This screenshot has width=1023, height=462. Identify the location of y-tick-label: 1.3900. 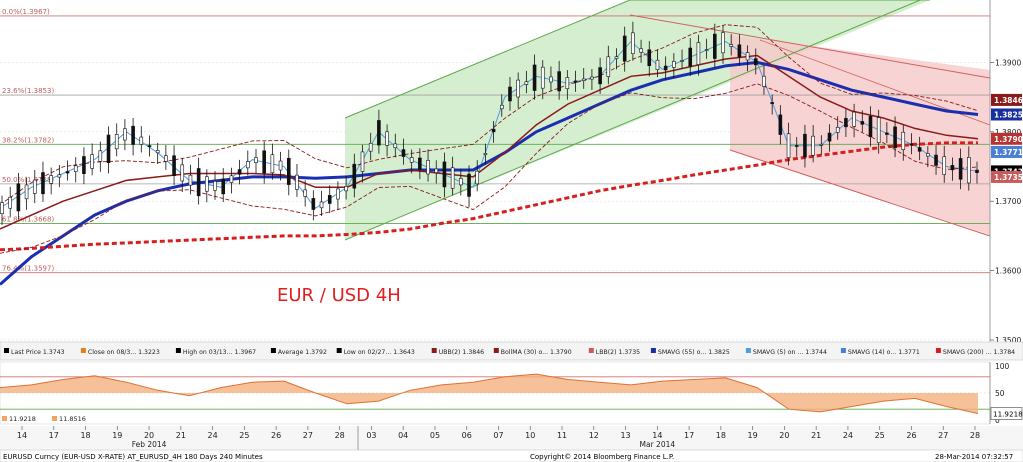
(1008, 62).